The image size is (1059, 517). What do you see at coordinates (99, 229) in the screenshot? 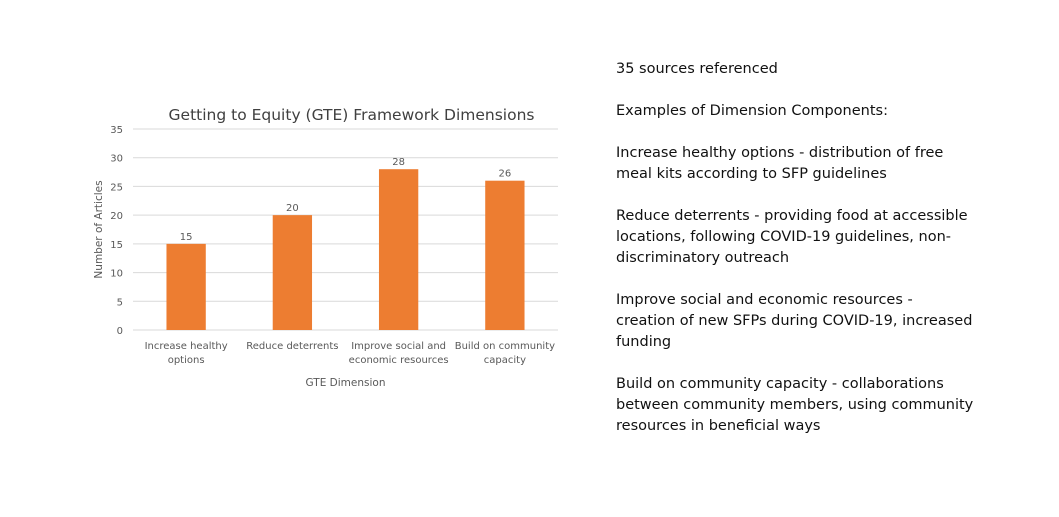
I see `y-axis-label: Number of Articles` at bounding box center [99, 229].